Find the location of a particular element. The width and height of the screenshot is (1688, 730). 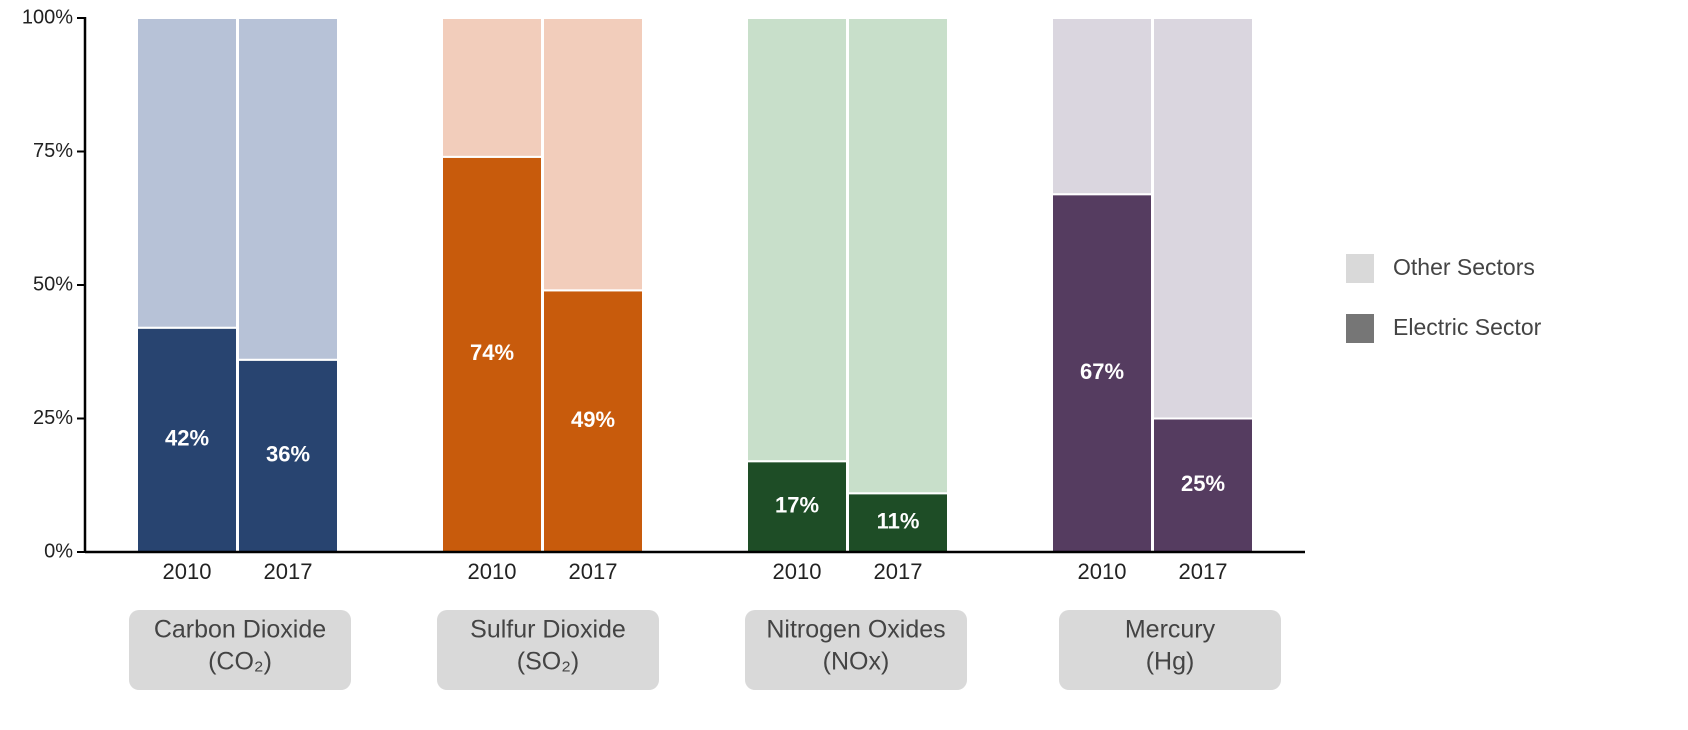

legend-label: Other Sectors is located at coordinates (1464, 267).